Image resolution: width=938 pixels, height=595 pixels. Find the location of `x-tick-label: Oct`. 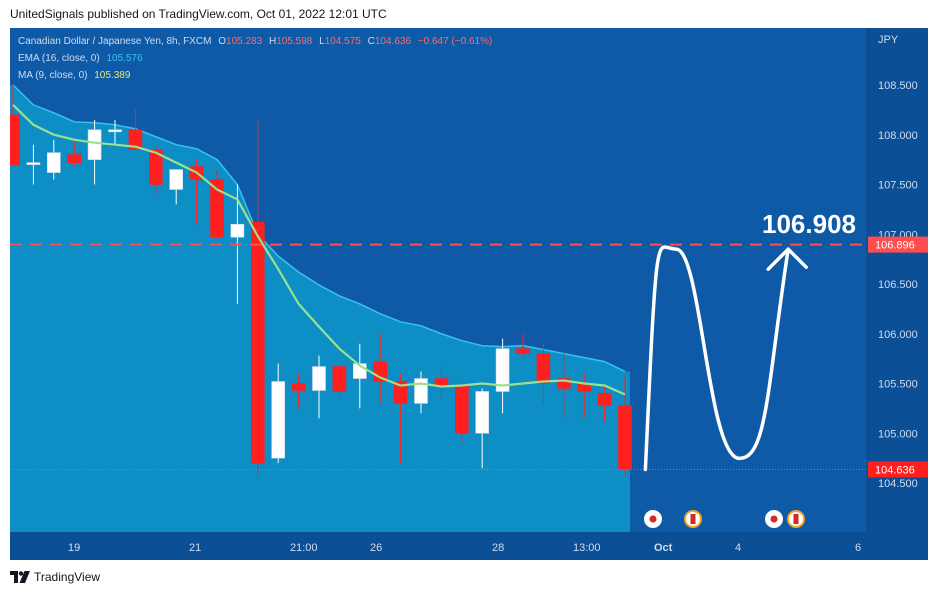

x-tick-label: Oct is located at coordinates (663, 548).